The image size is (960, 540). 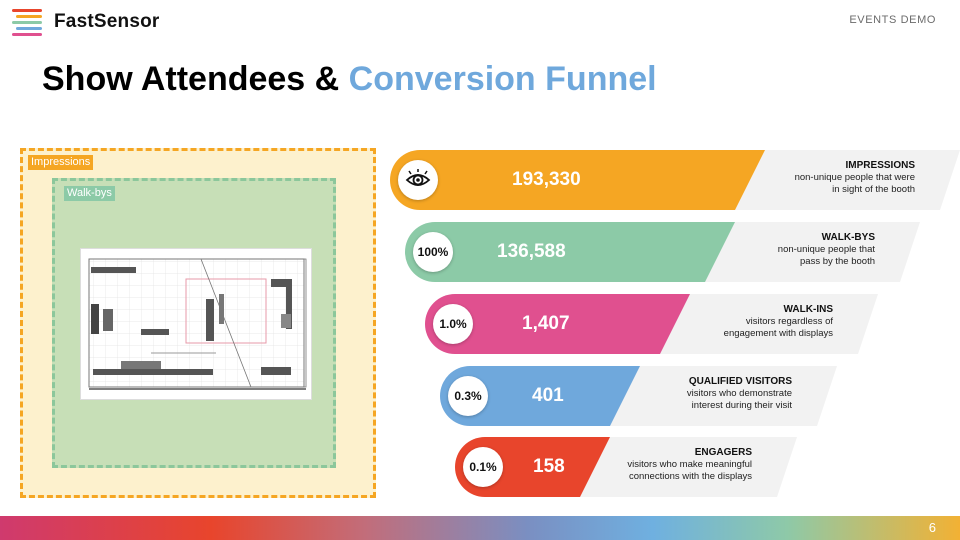 I want to click on funnel-stage-line2: pass by the booth, so click(x=837, y=261).